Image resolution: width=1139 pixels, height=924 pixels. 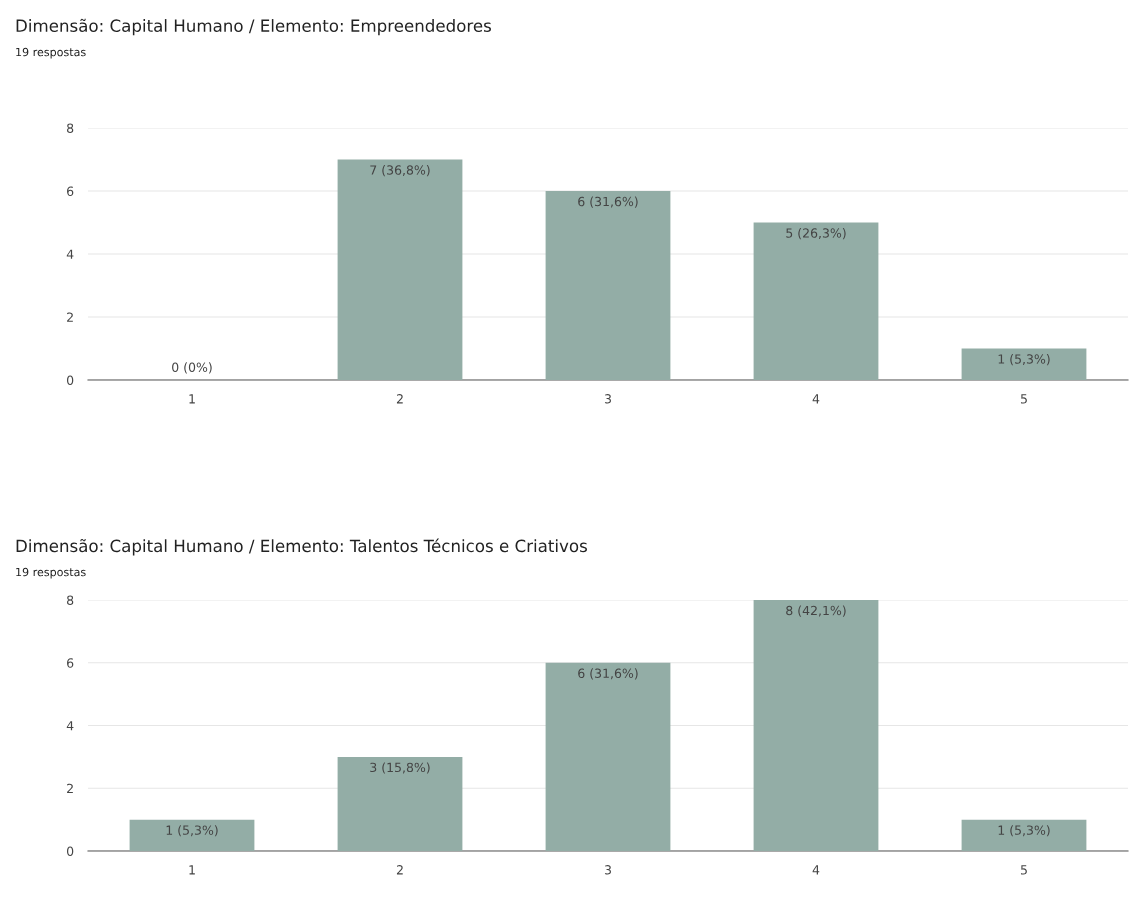 What do you see at coordinates (253, 27) in the screenshot?
I see `chart-title: Dimensão: Capital Humano / Elemento: Empreendedores` at bounding box center [253, 27].